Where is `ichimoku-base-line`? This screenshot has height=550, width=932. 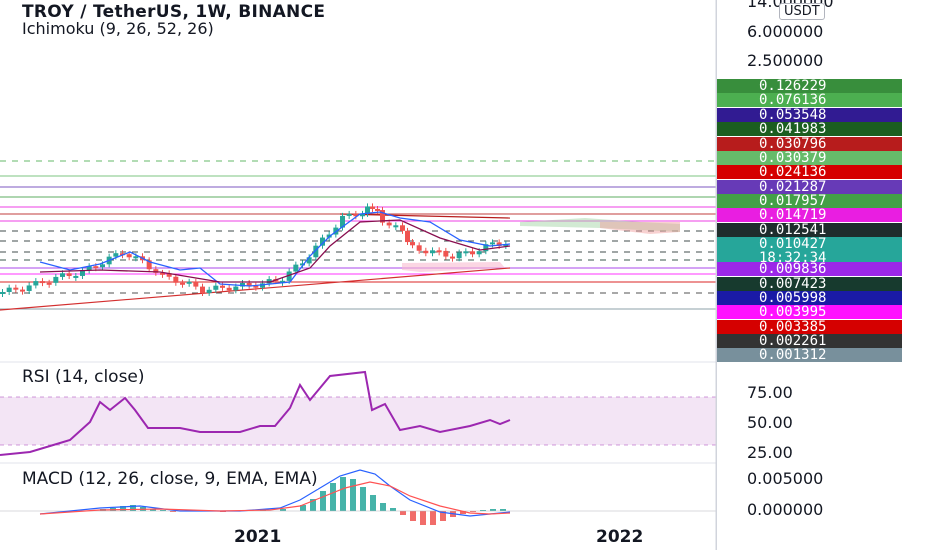 ichimoku-base-line is located at coordinates (275, 251).